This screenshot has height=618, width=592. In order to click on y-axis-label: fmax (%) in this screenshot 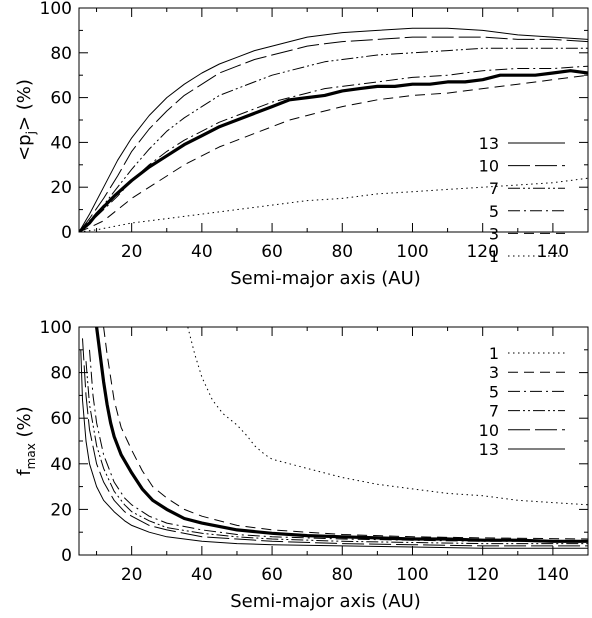, I will do `click(26, 440)`.